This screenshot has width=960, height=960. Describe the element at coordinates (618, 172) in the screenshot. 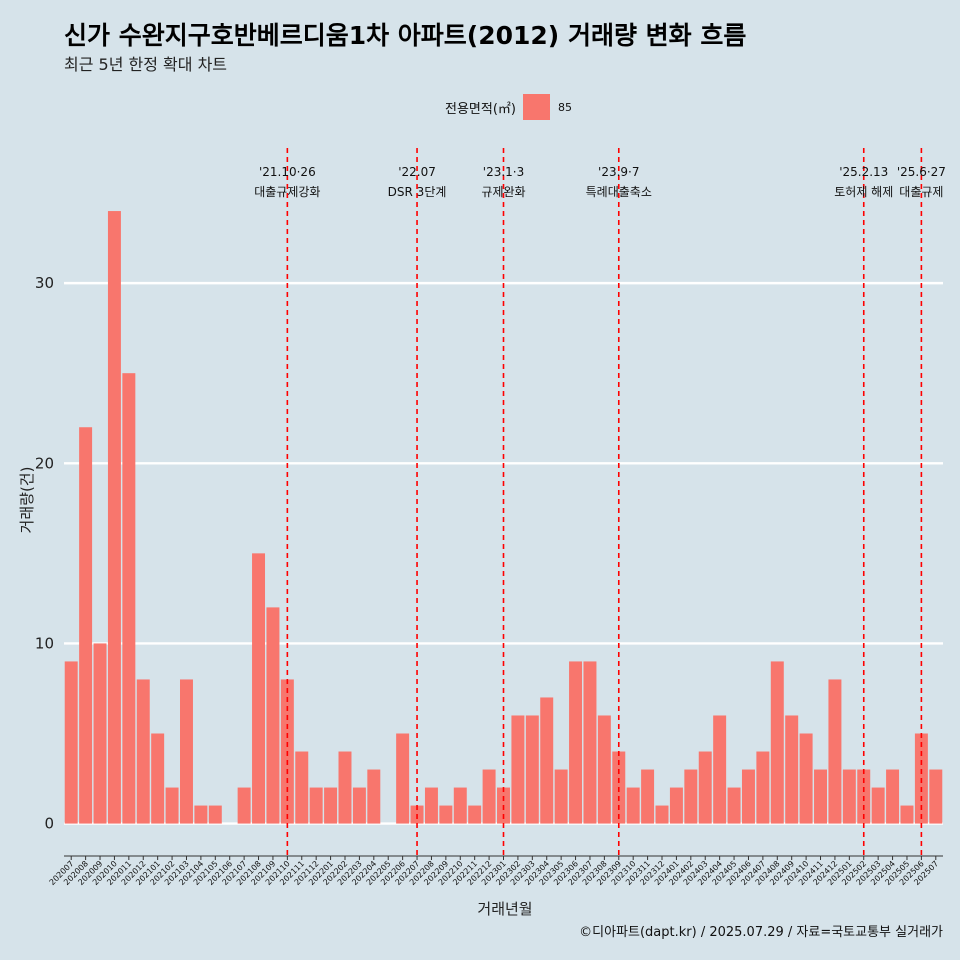

I see `event-date-202309: '23.9·7` at that location.